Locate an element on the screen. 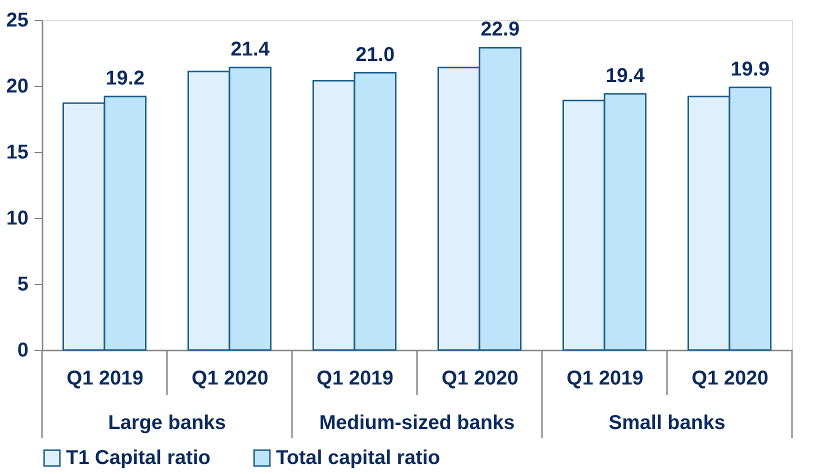  y-tick-label: 20 is located at coordinates (17, 87).